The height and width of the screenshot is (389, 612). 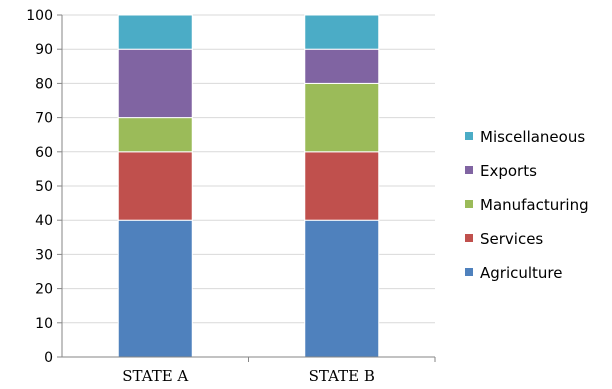 I want to click on bar-segment-manufacturing-a, so click(x=155, y=135).